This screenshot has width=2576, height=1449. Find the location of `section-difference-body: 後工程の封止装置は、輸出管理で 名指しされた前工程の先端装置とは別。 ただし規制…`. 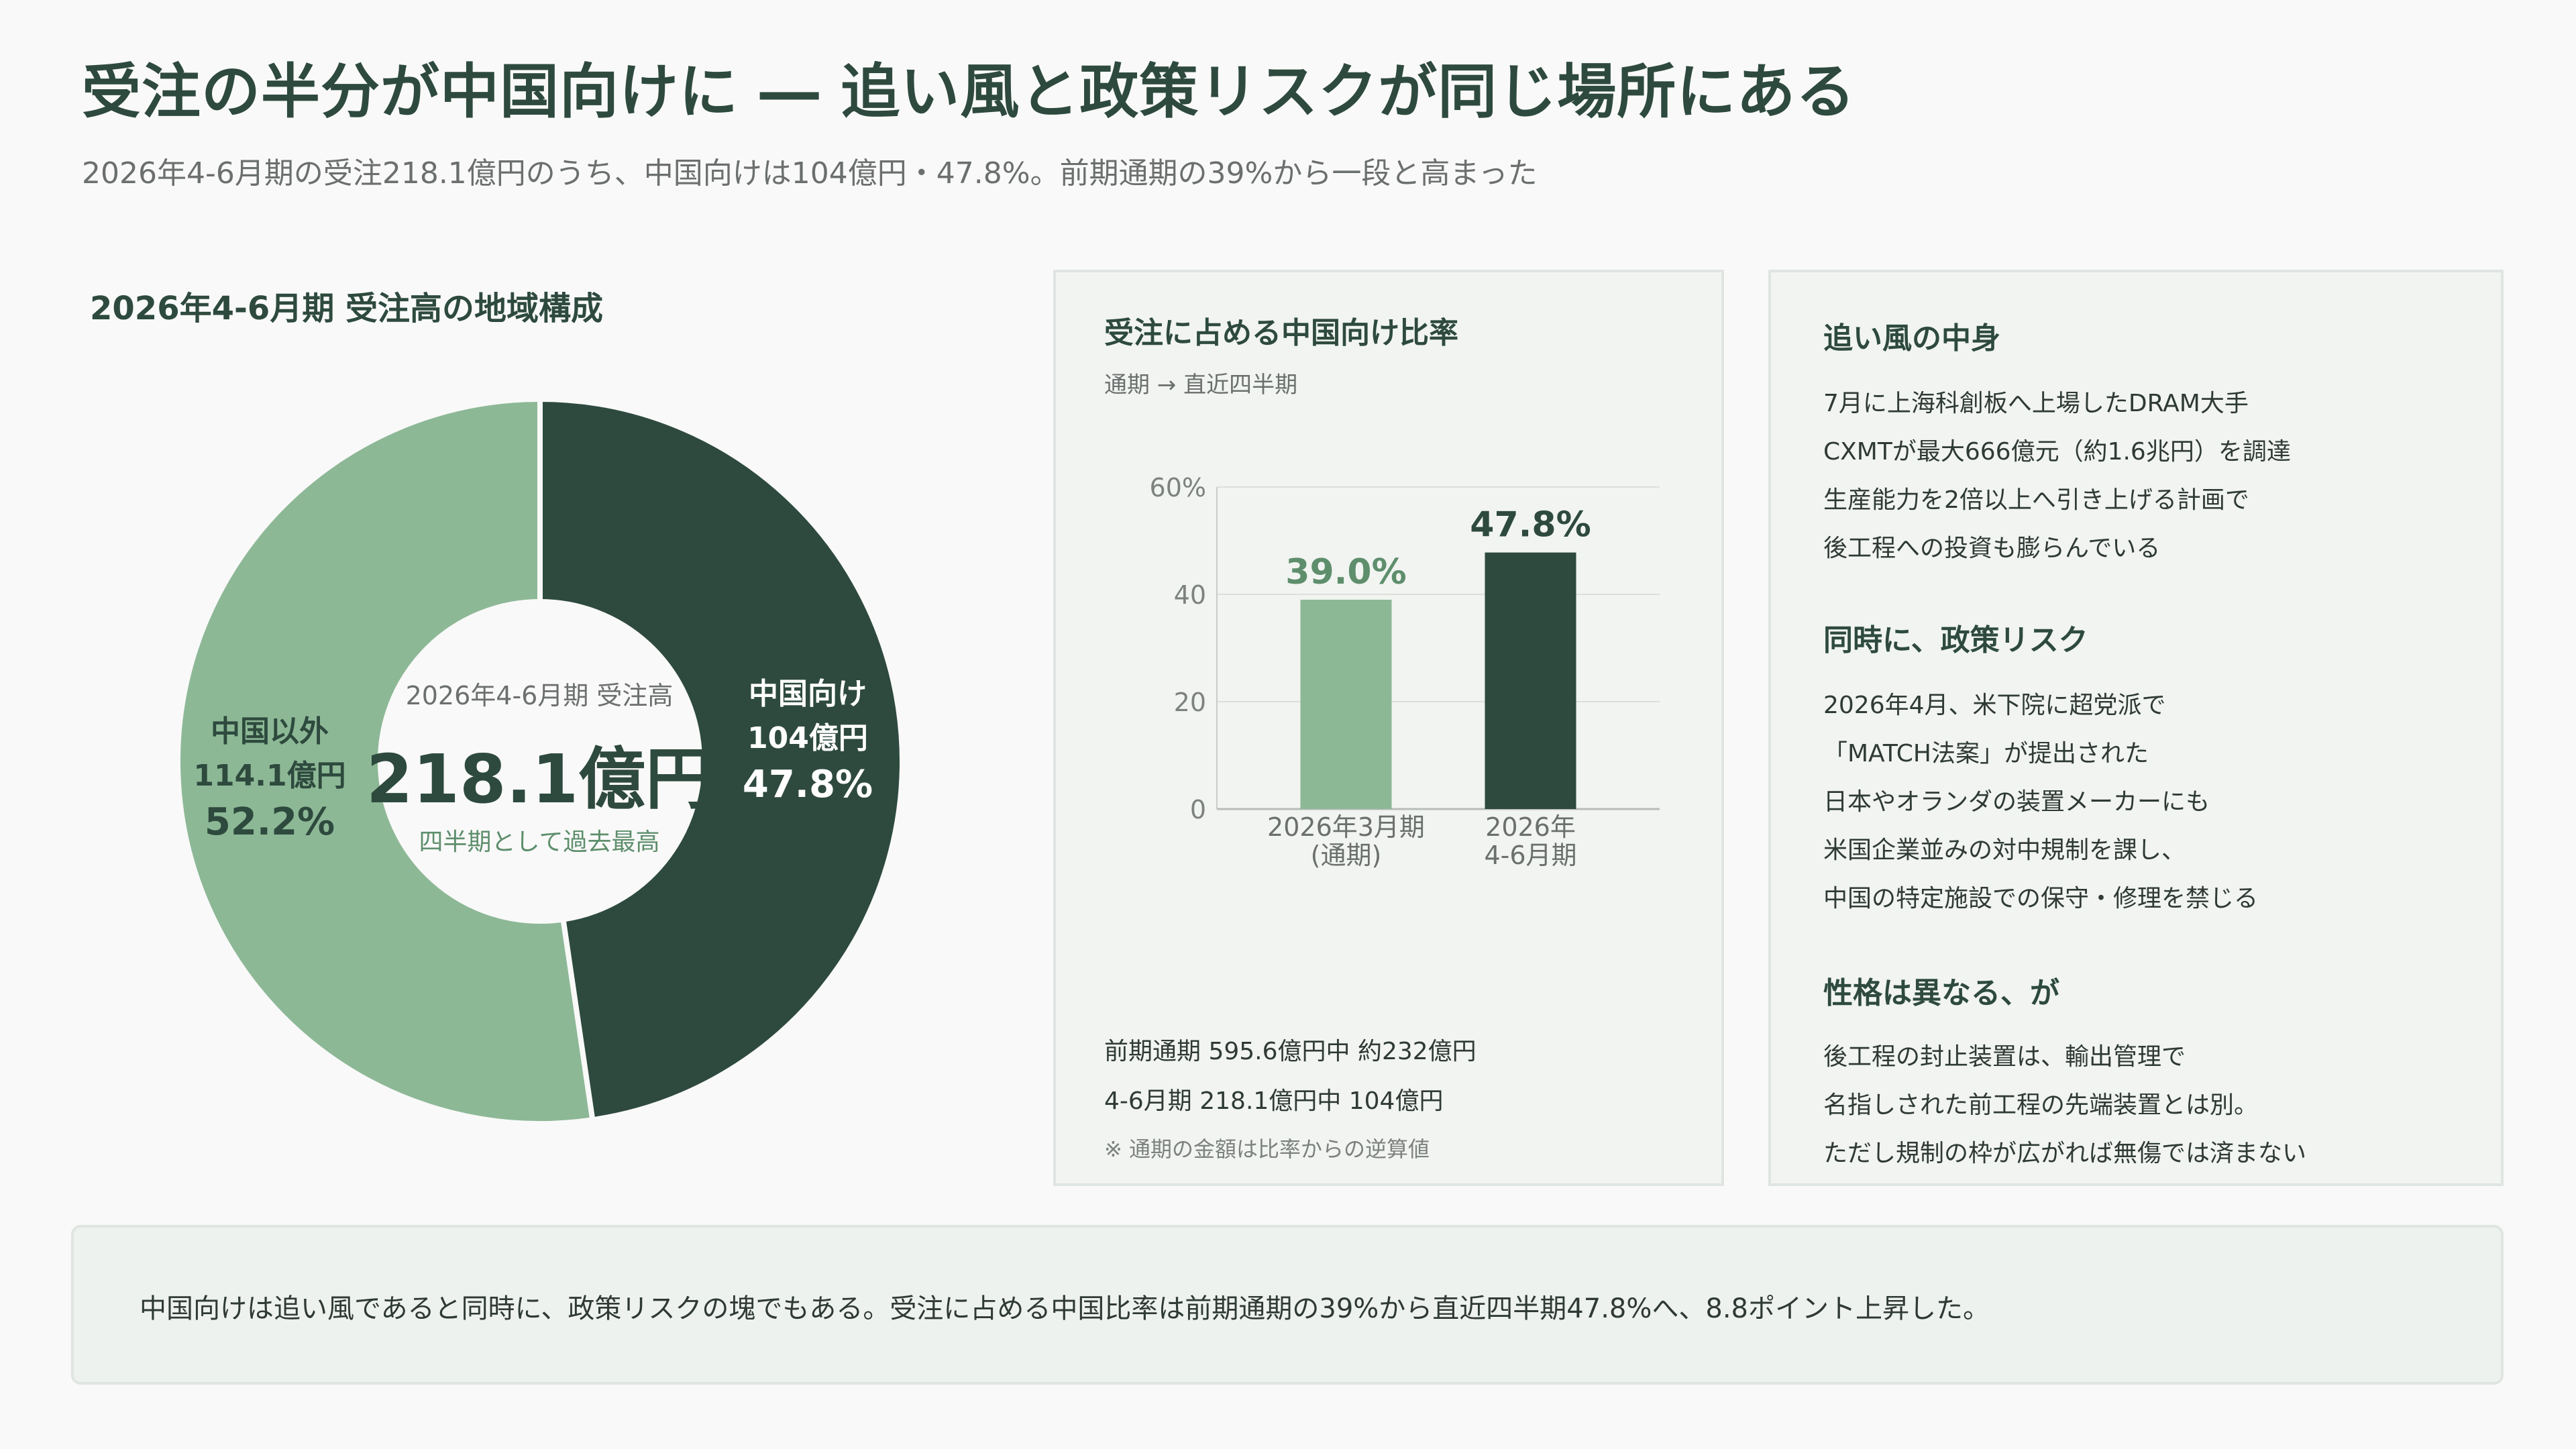

section-difference-body: 後工程の封止装置は、輸出管理で 名指しされた前工程の先端装置とは別。 ただし規制… is located at coordinates (2064, 1105).